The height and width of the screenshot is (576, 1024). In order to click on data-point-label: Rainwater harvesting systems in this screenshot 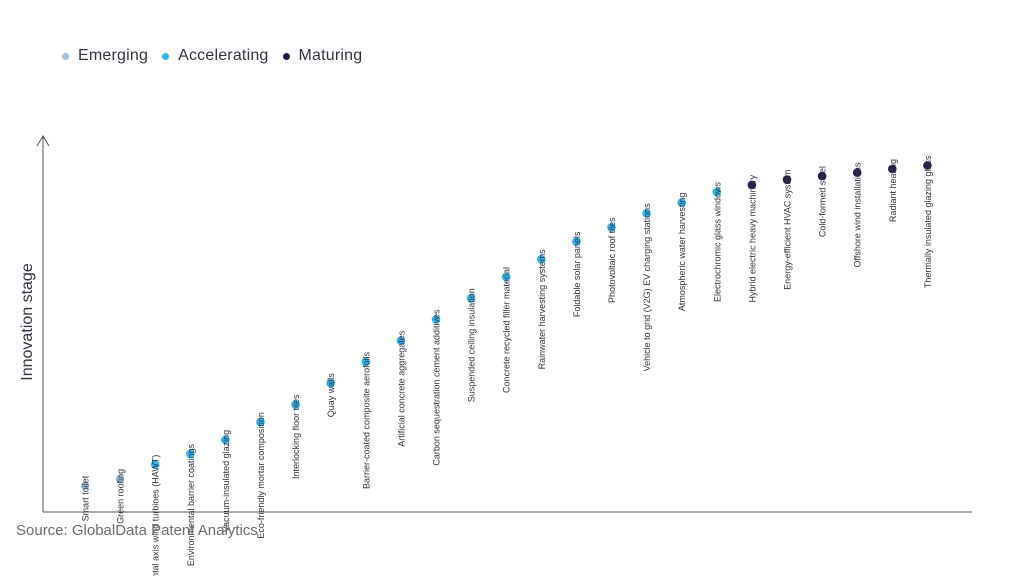, I will do `click(542, 309)`.